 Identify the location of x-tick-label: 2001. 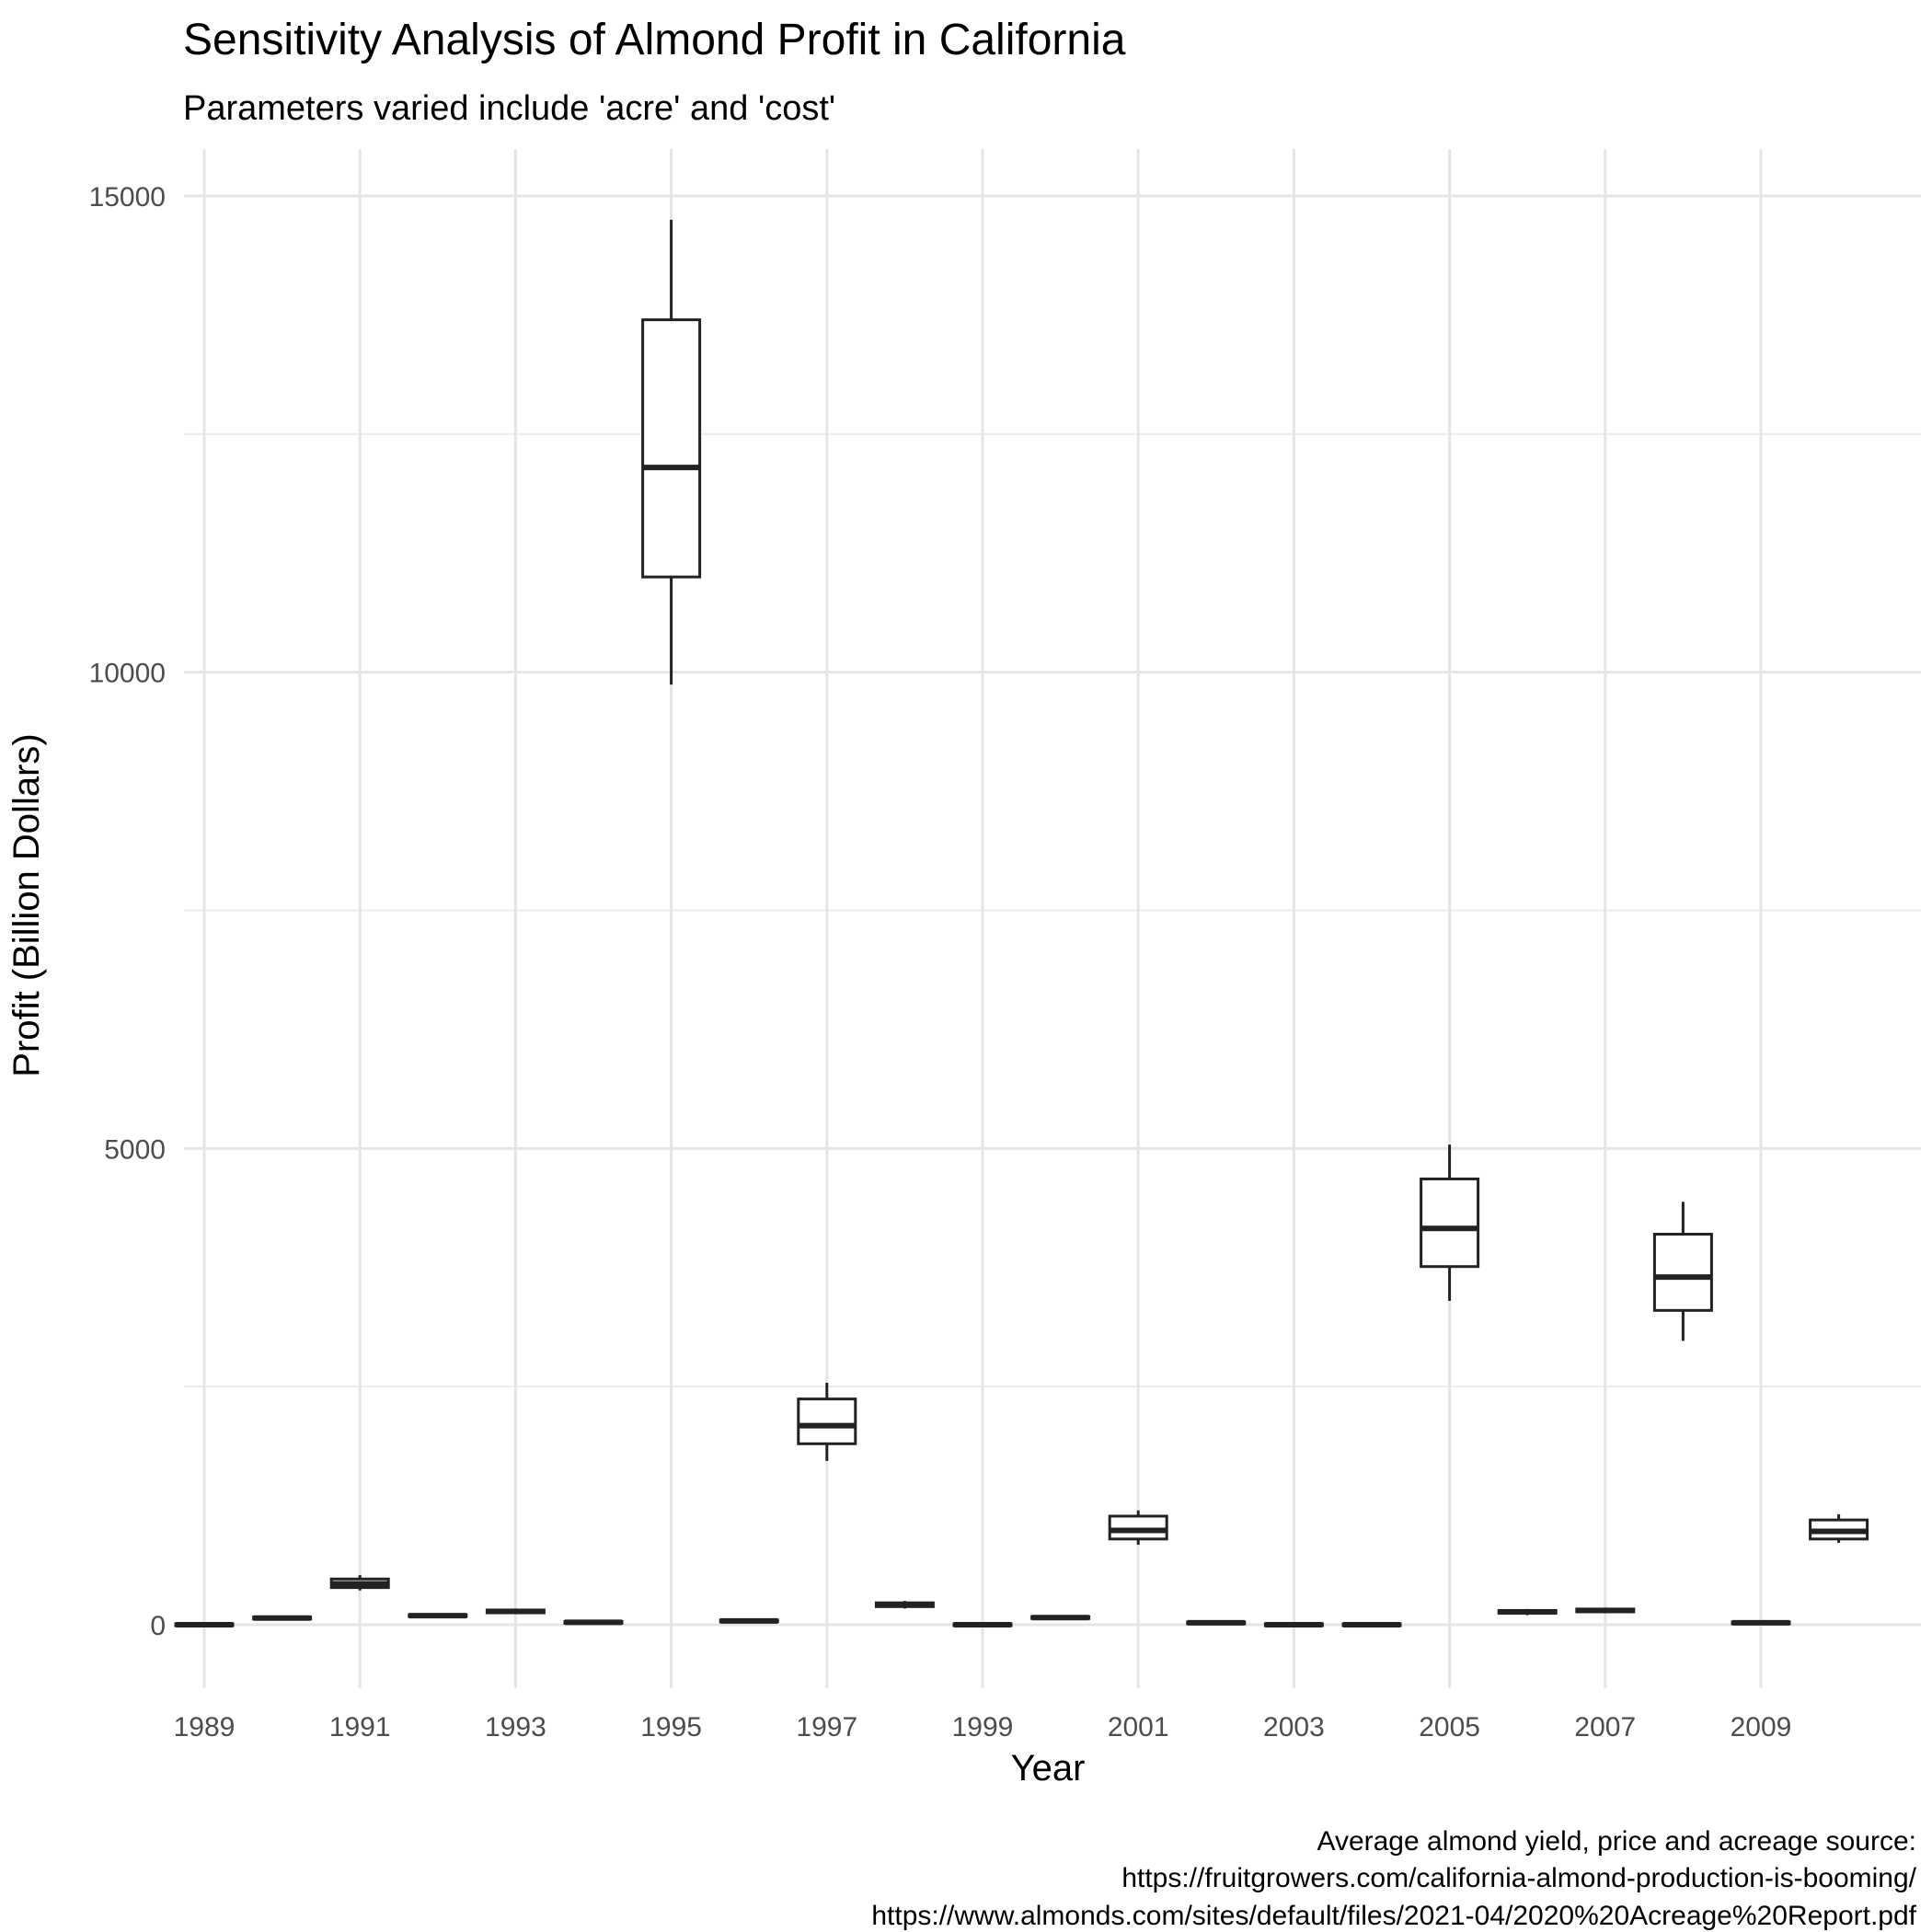
(1138, 1727).